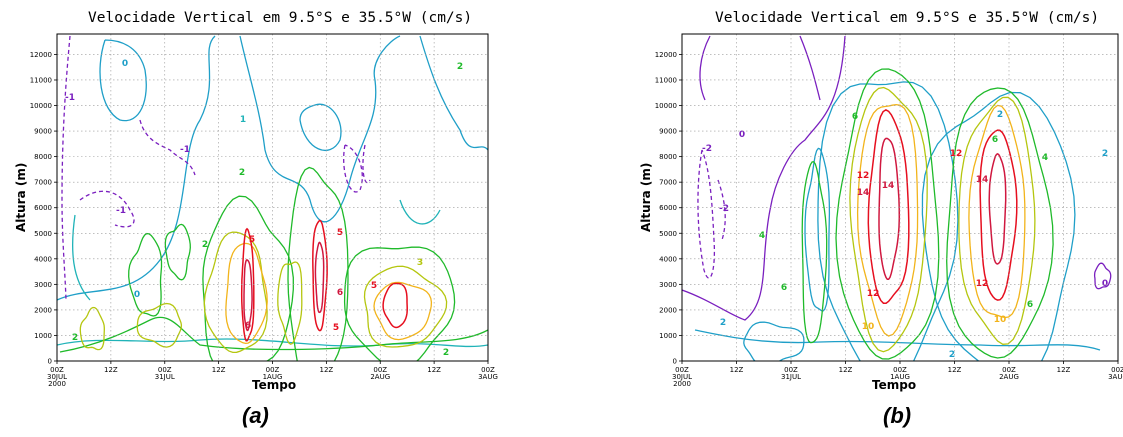  What do you see at coordinates (762, 236) in the screenshot?
I see `contour-label: 4` at bounding box center [762, 236].